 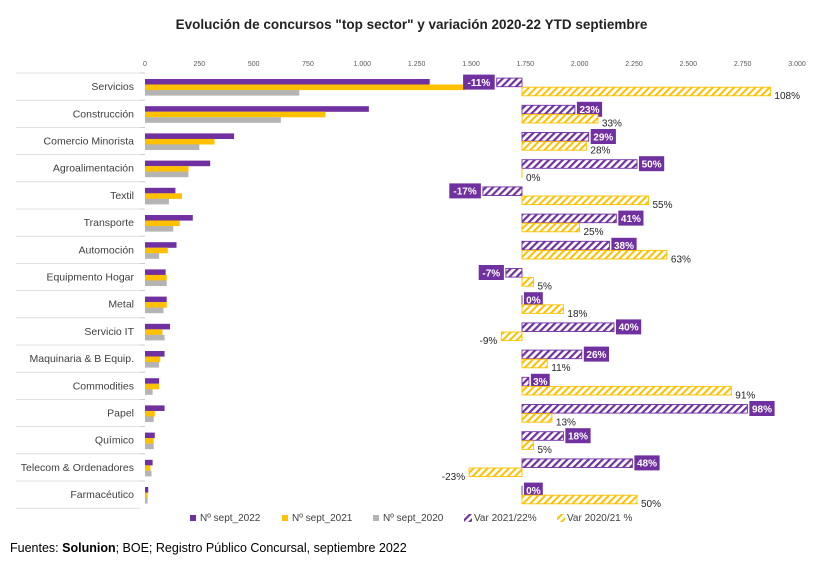 What do you see at coordinates (509, 82) in the screenshot?
I see `var-2021-22-bar-servicios` at bounding box center [509, 82].